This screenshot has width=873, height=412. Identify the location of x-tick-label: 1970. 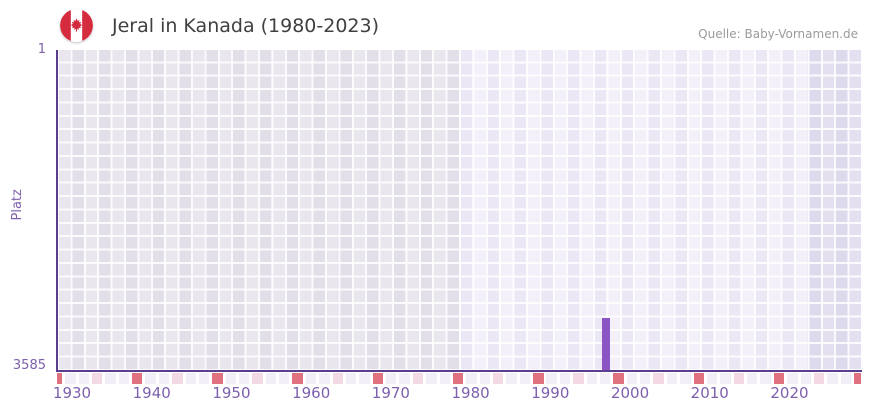
(390, 393).